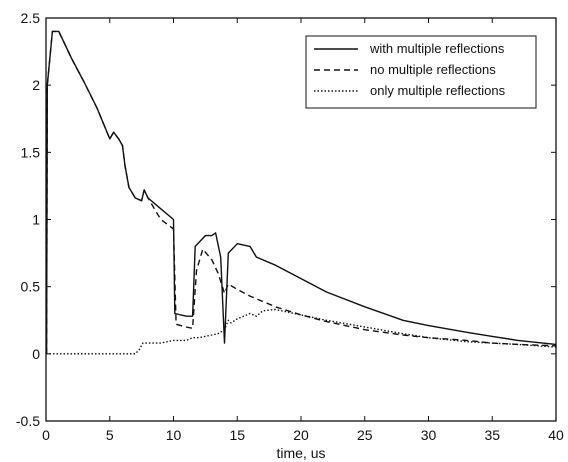 Image resolution: width=568 pixels, height=462 pixels. What do you see at coordinates (36, 85) in the screenshot?
I see `y-tick-label: 2` at bounding box center [36, 85].